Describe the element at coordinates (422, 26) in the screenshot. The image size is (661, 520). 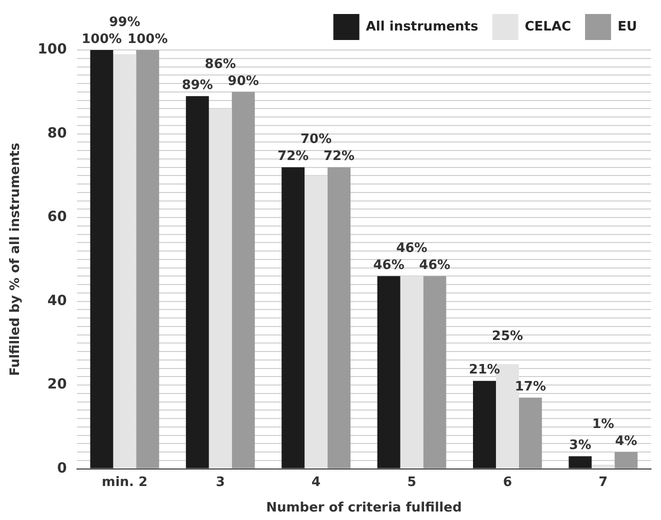
I see `legend-label: All instruments` at that location.